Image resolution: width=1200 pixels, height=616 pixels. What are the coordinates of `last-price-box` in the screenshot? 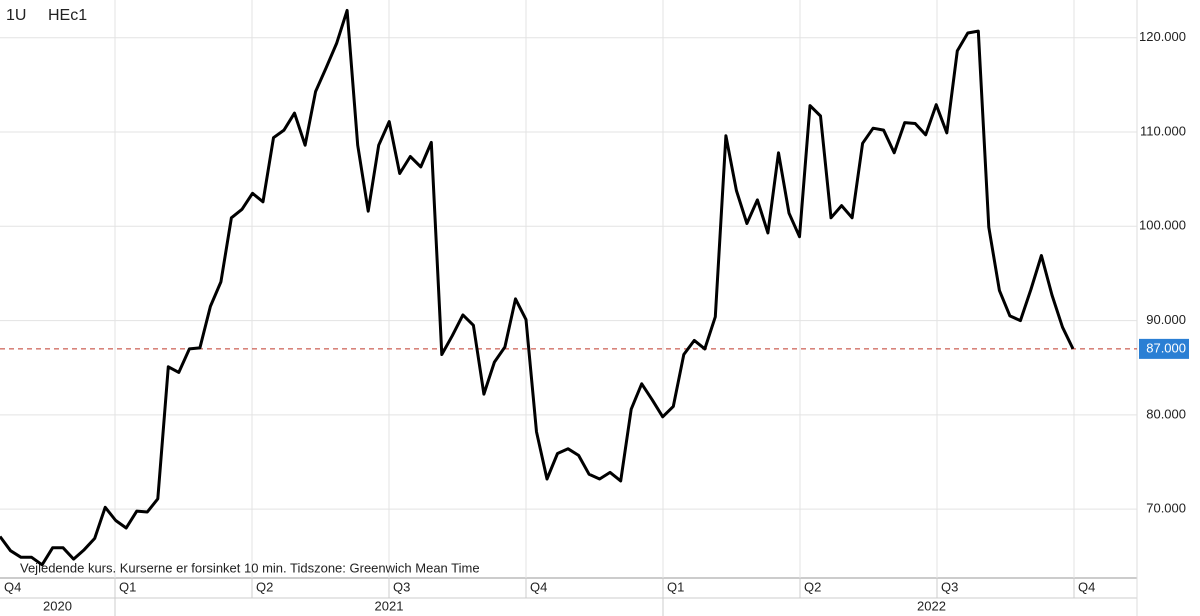 It's located at (1164, 348).